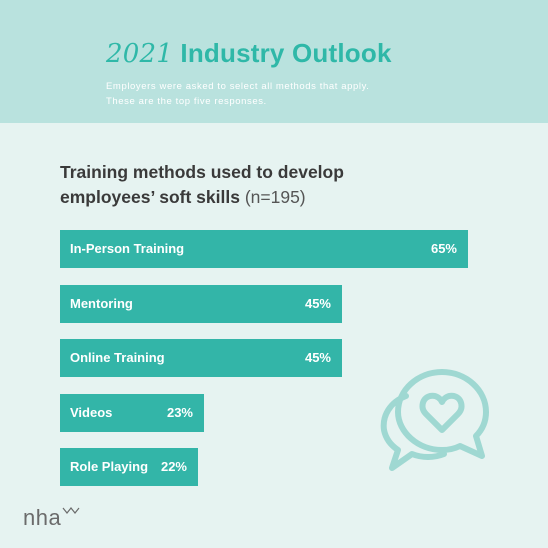 This screenshot has width=548, height=548. I want to click on subtitle-line-2: These are the top five responses., so click(186, 101).